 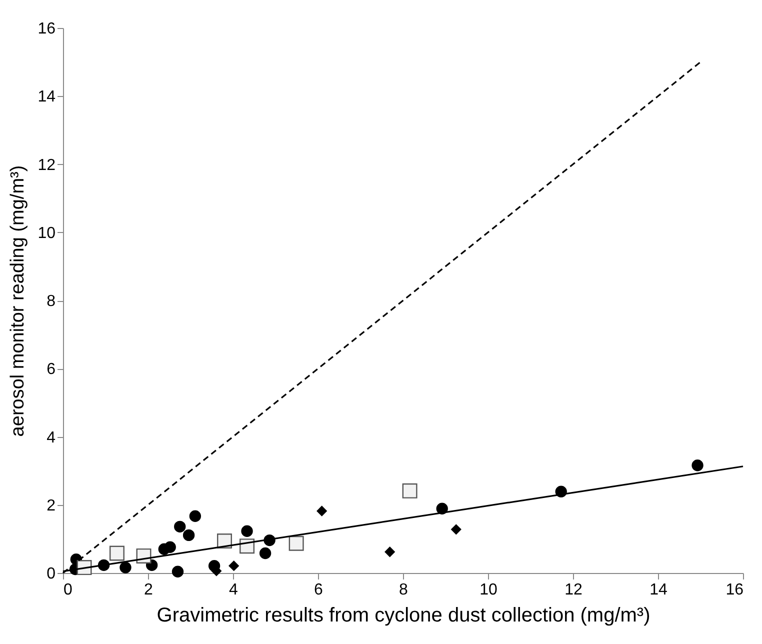 What do you see at coordinates (47, 233) in the screenshot?
I see `y-tick-label: 10` at bounding box center [47, 233].